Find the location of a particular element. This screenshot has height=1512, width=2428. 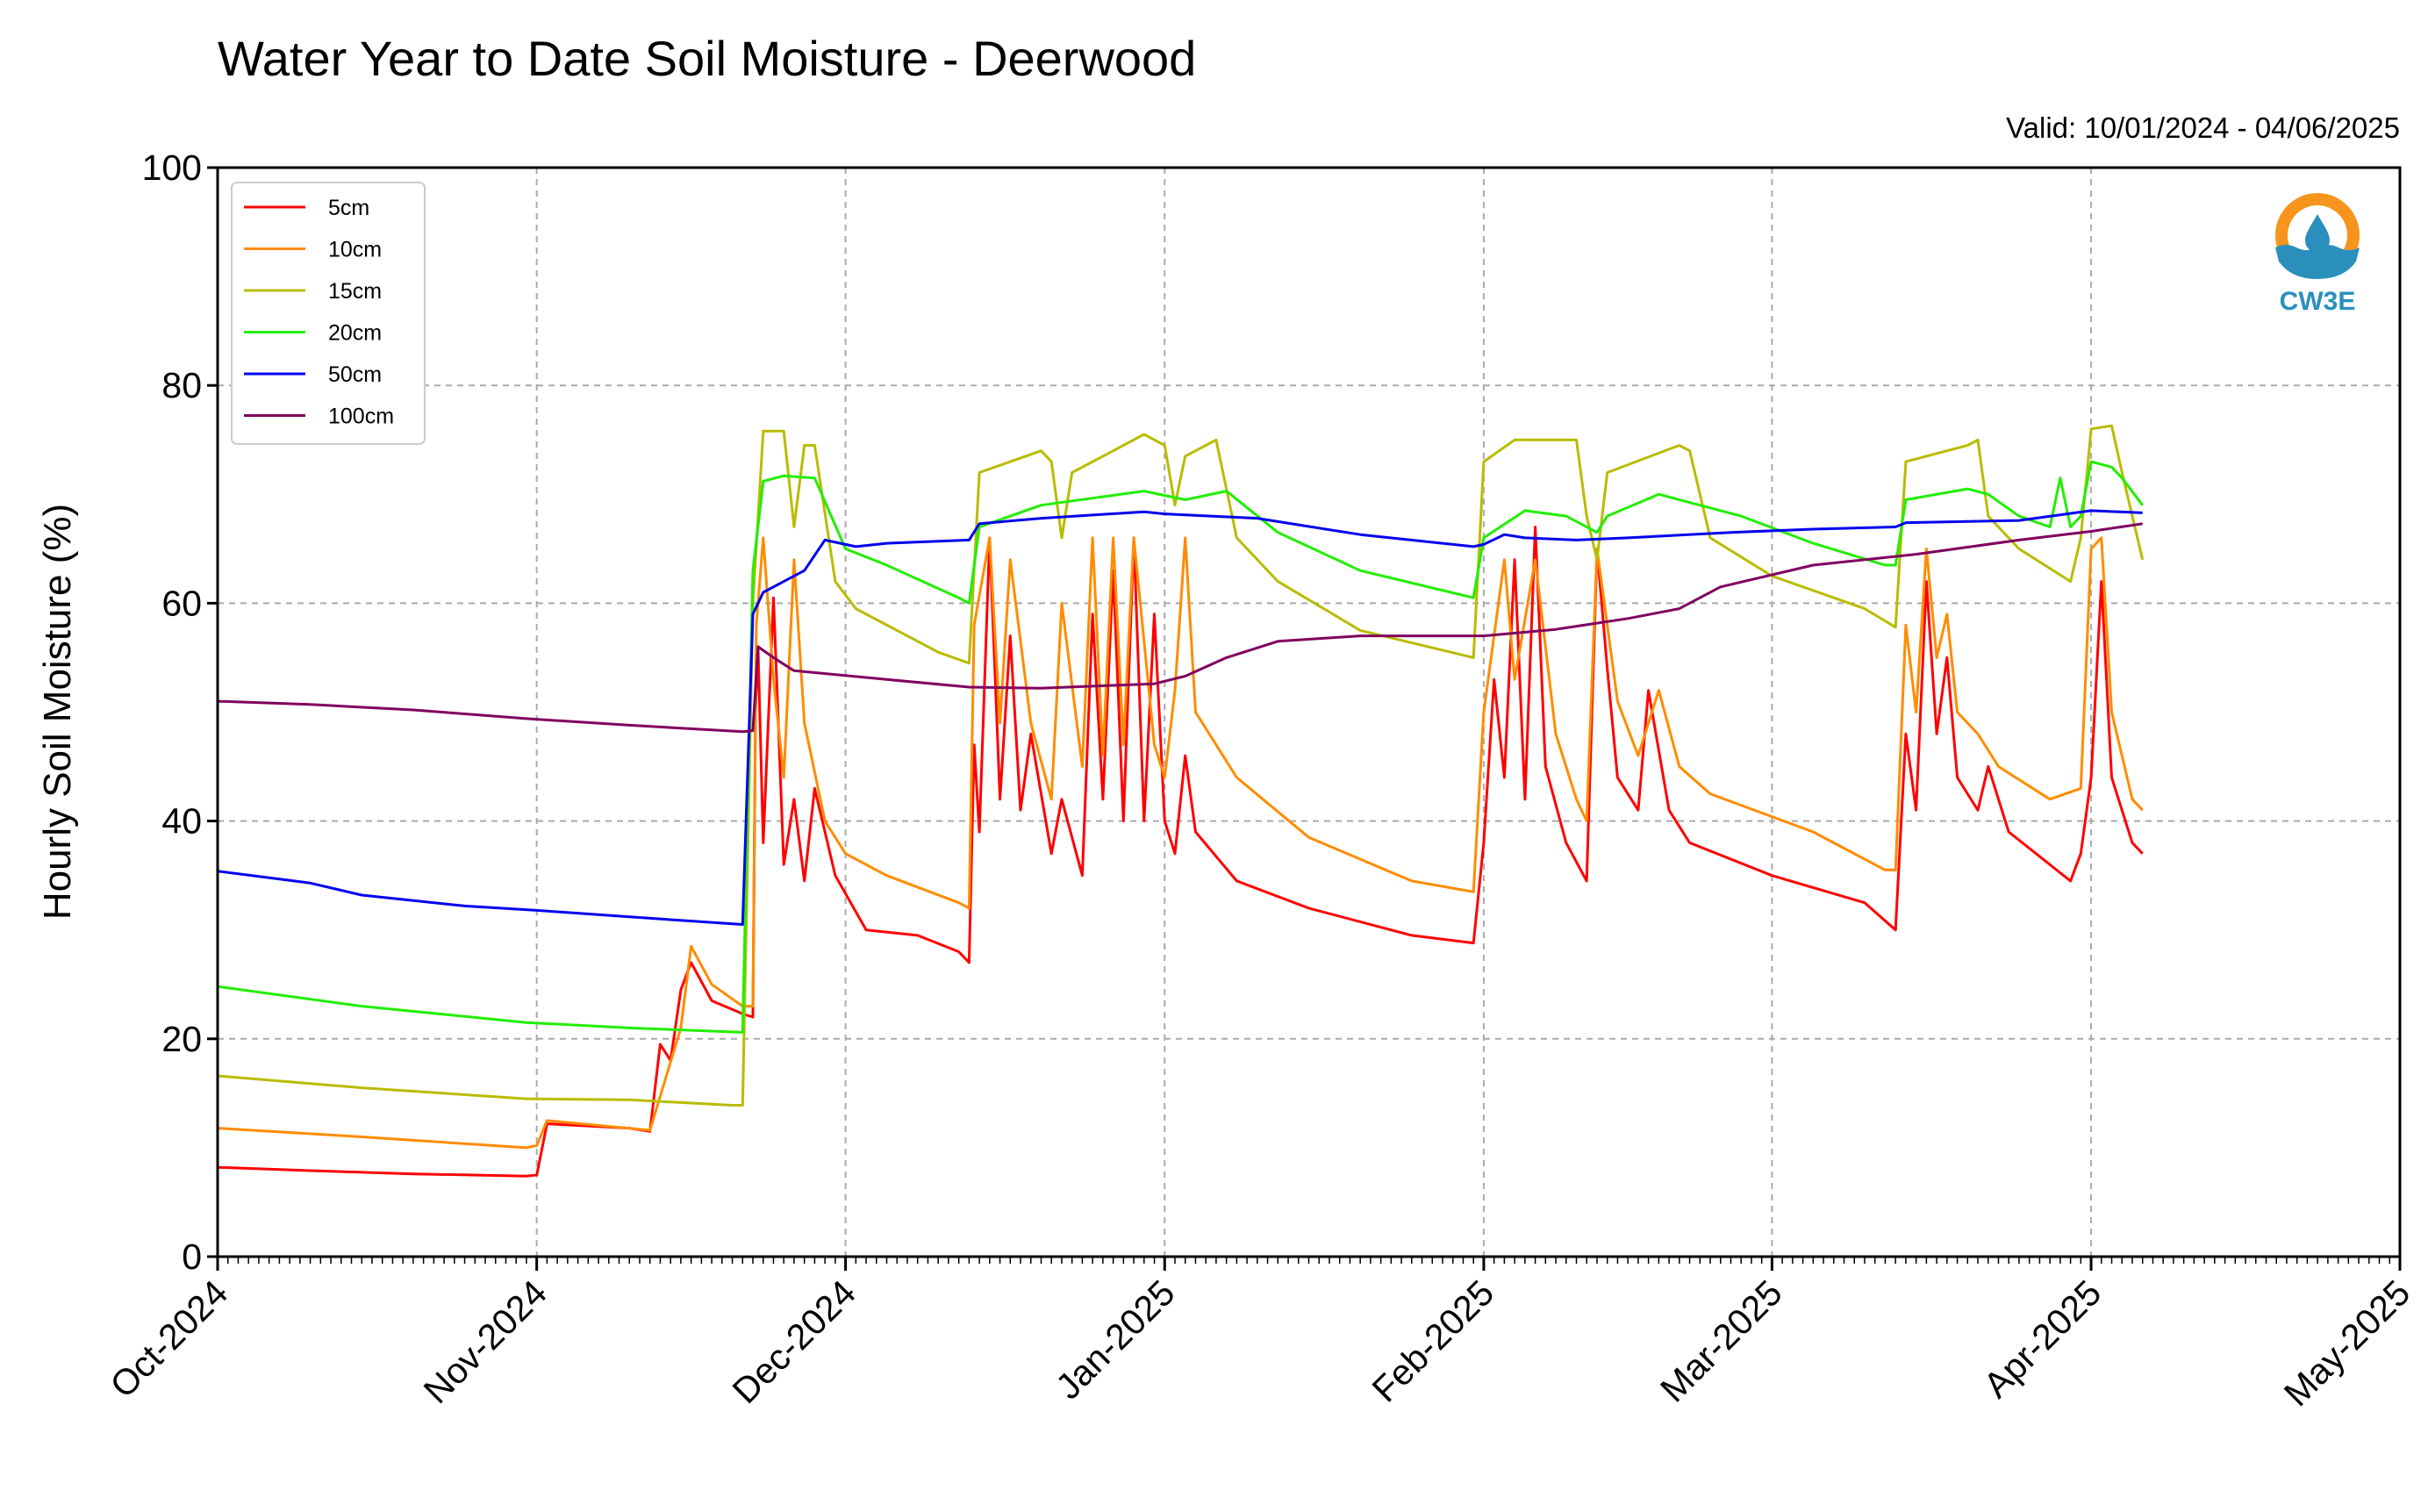

legend-label: 20cm is located at coordinates (355, 334).